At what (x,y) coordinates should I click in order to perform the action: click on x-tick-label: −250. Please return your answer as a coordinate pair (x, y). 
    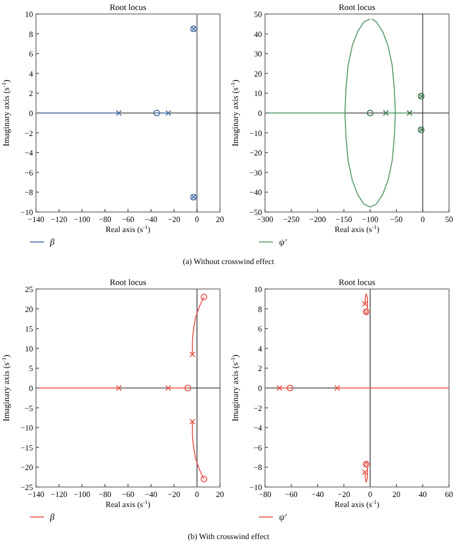
    Looking at the image, I should click on (291, 219).